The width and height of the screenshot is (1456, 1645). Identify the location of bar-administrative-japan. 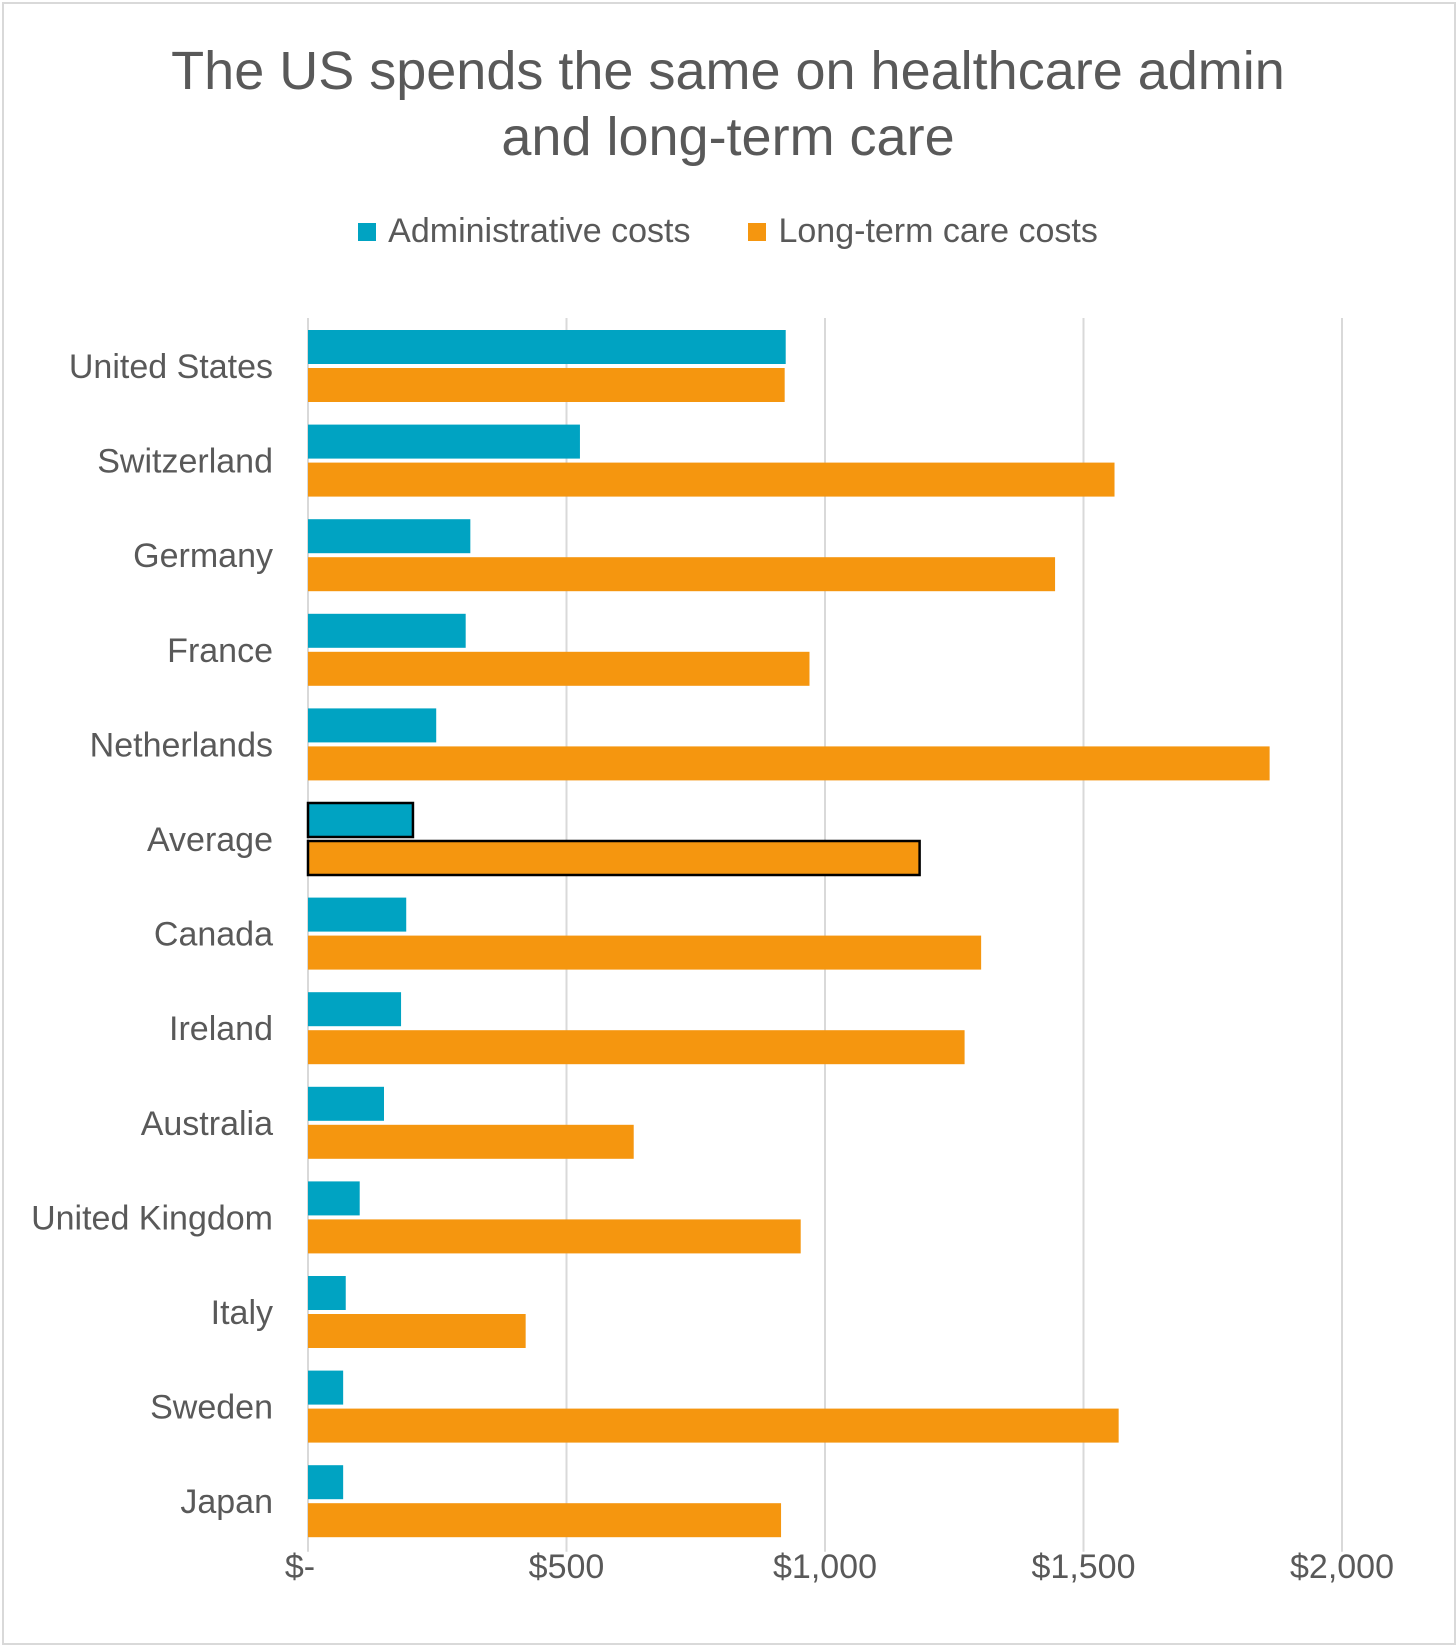
(326, 1482).